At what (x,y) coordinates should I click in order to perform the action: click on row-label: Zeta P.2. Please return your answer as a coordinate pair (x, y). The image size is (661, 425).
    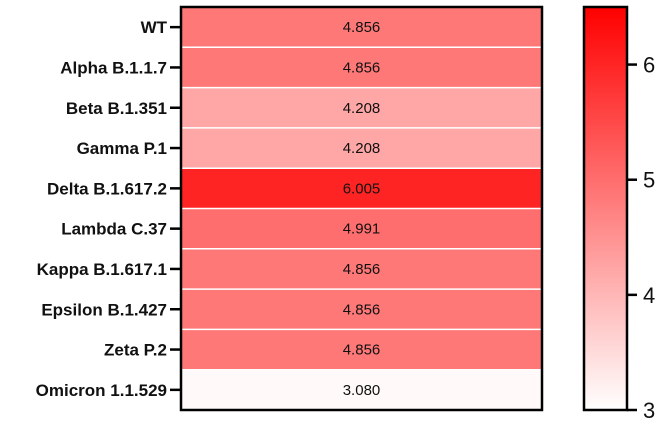
    Looking at the image, I should click on (135, 350).